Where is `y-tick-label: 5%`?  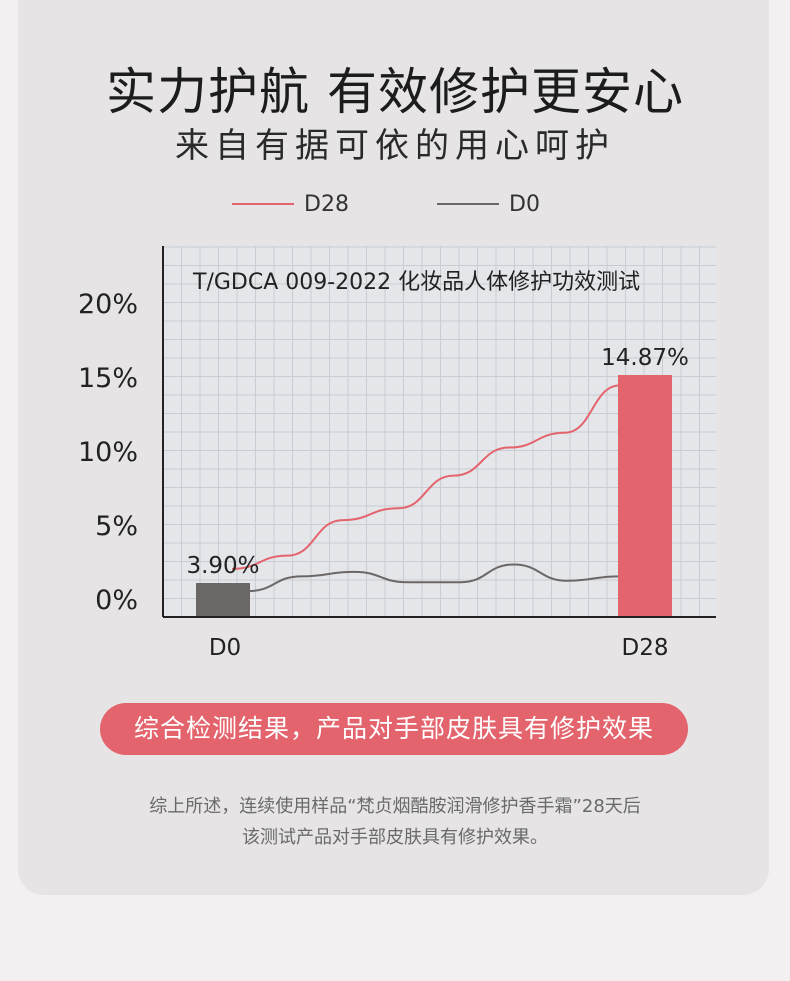
y-tick-label: 5% is located at coordinates (116, 526).